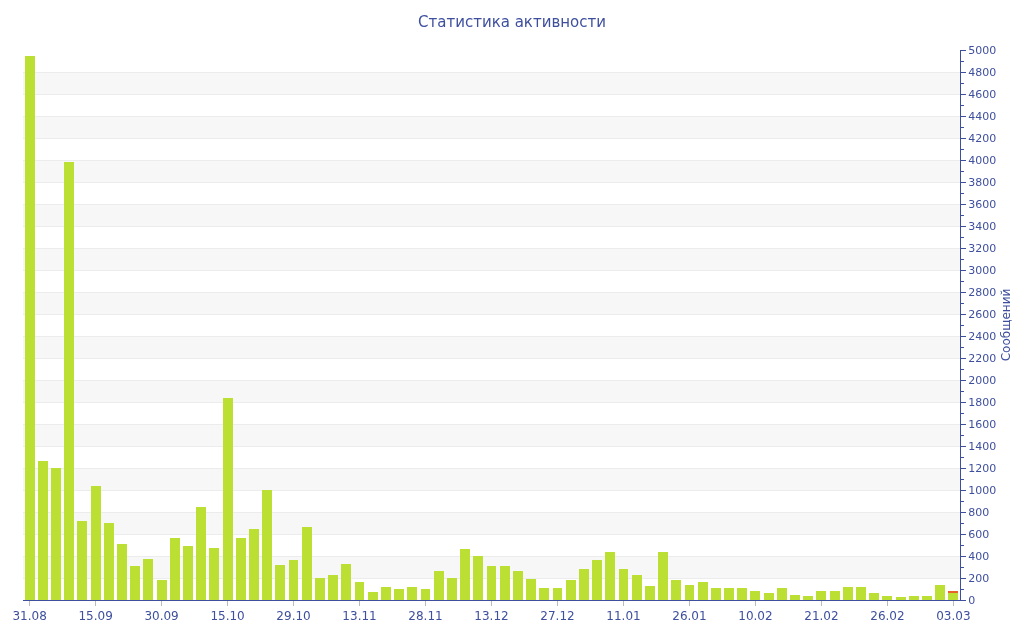  Describe the element at coordinates (982, 314) in the screenshot. I see `y-tick-label: 2600` at that location.